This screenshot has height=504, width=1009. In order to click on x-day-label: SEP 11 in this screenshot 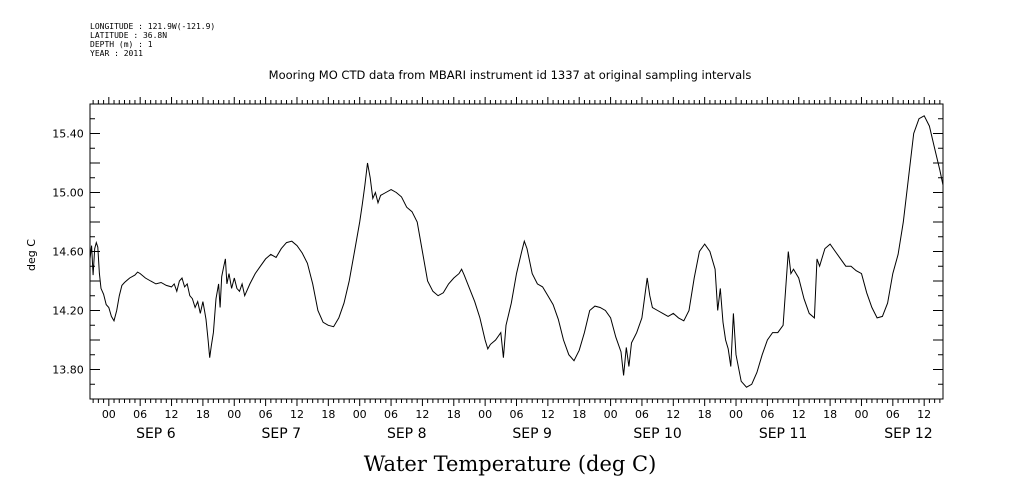, I will do `click(783, 434)`.